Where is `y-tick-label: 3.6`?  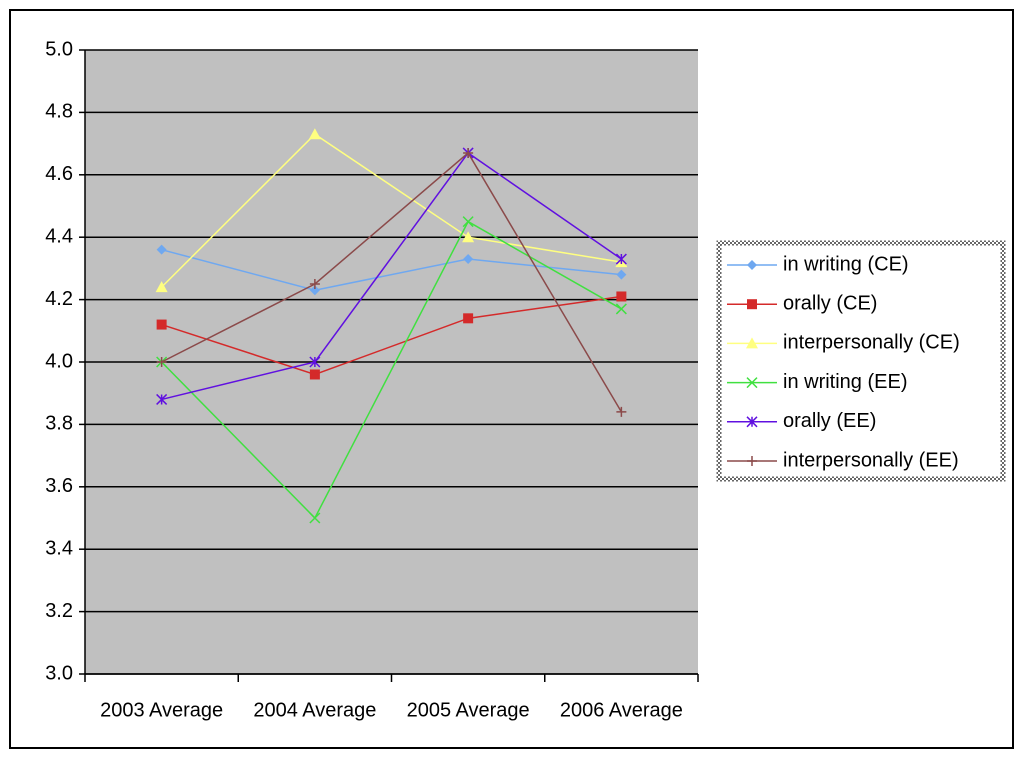 y-tick-label: 3.6 is located at coordinates (59, 486).